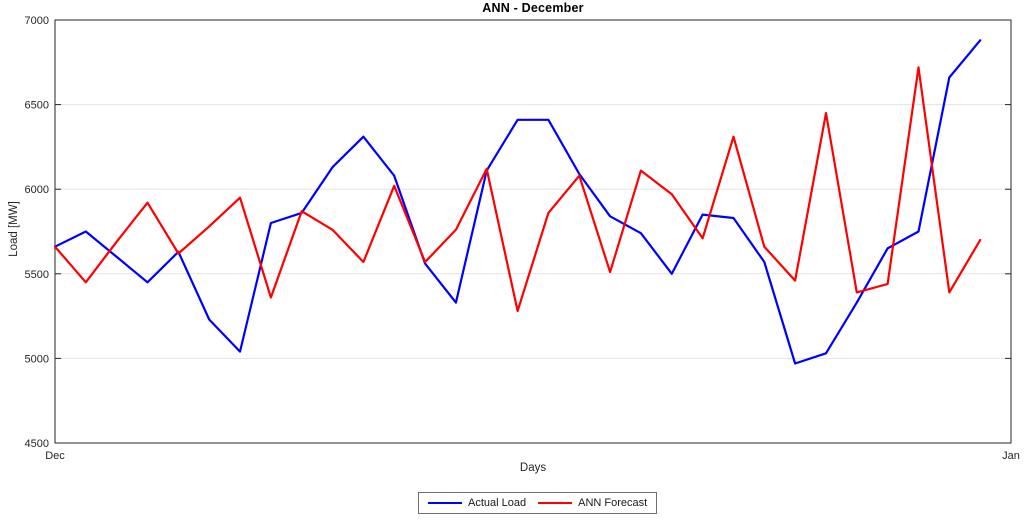 This screenshot has width=1024, height=521. What do you see at coordinates (613, 503) in the screenshot?
I see `legend-label-ann-forecast: ANN Forecast` at bounding box center [613, 503].